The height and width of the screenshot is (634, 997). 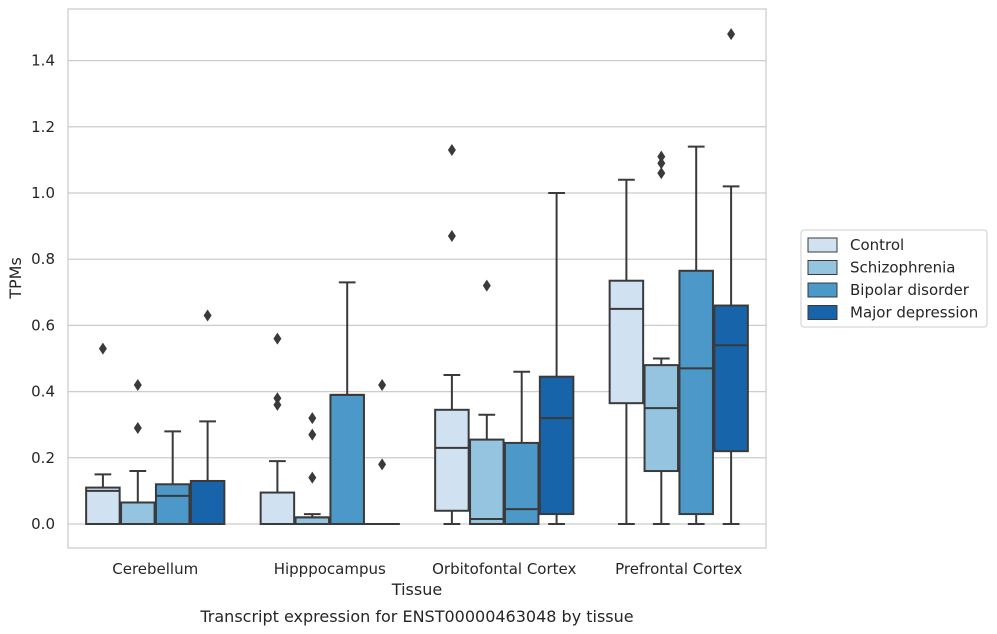 What do you see at coordinates (43, 292) in the screenshot?
I see `y-tick-labels: 0.0 0.2 0.4 0.6 0.8 1.0 1.2 1.4` at bounding box center [43, 292].